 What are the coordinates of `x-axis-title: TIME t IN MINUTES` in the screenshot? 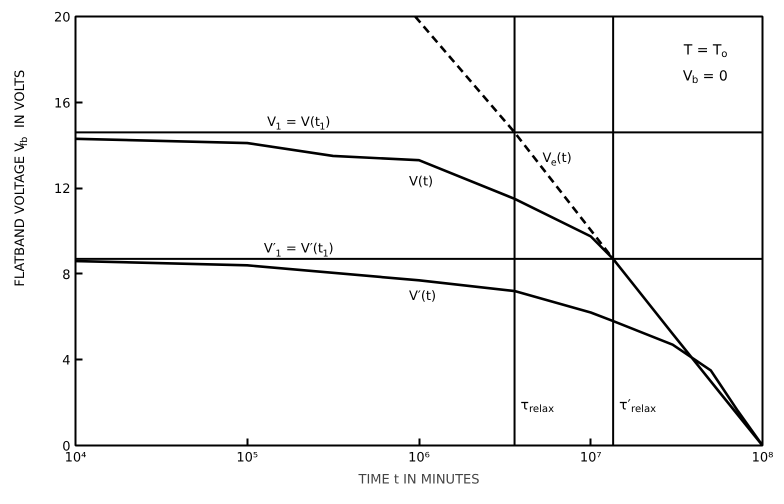 It's located at (419, 480).